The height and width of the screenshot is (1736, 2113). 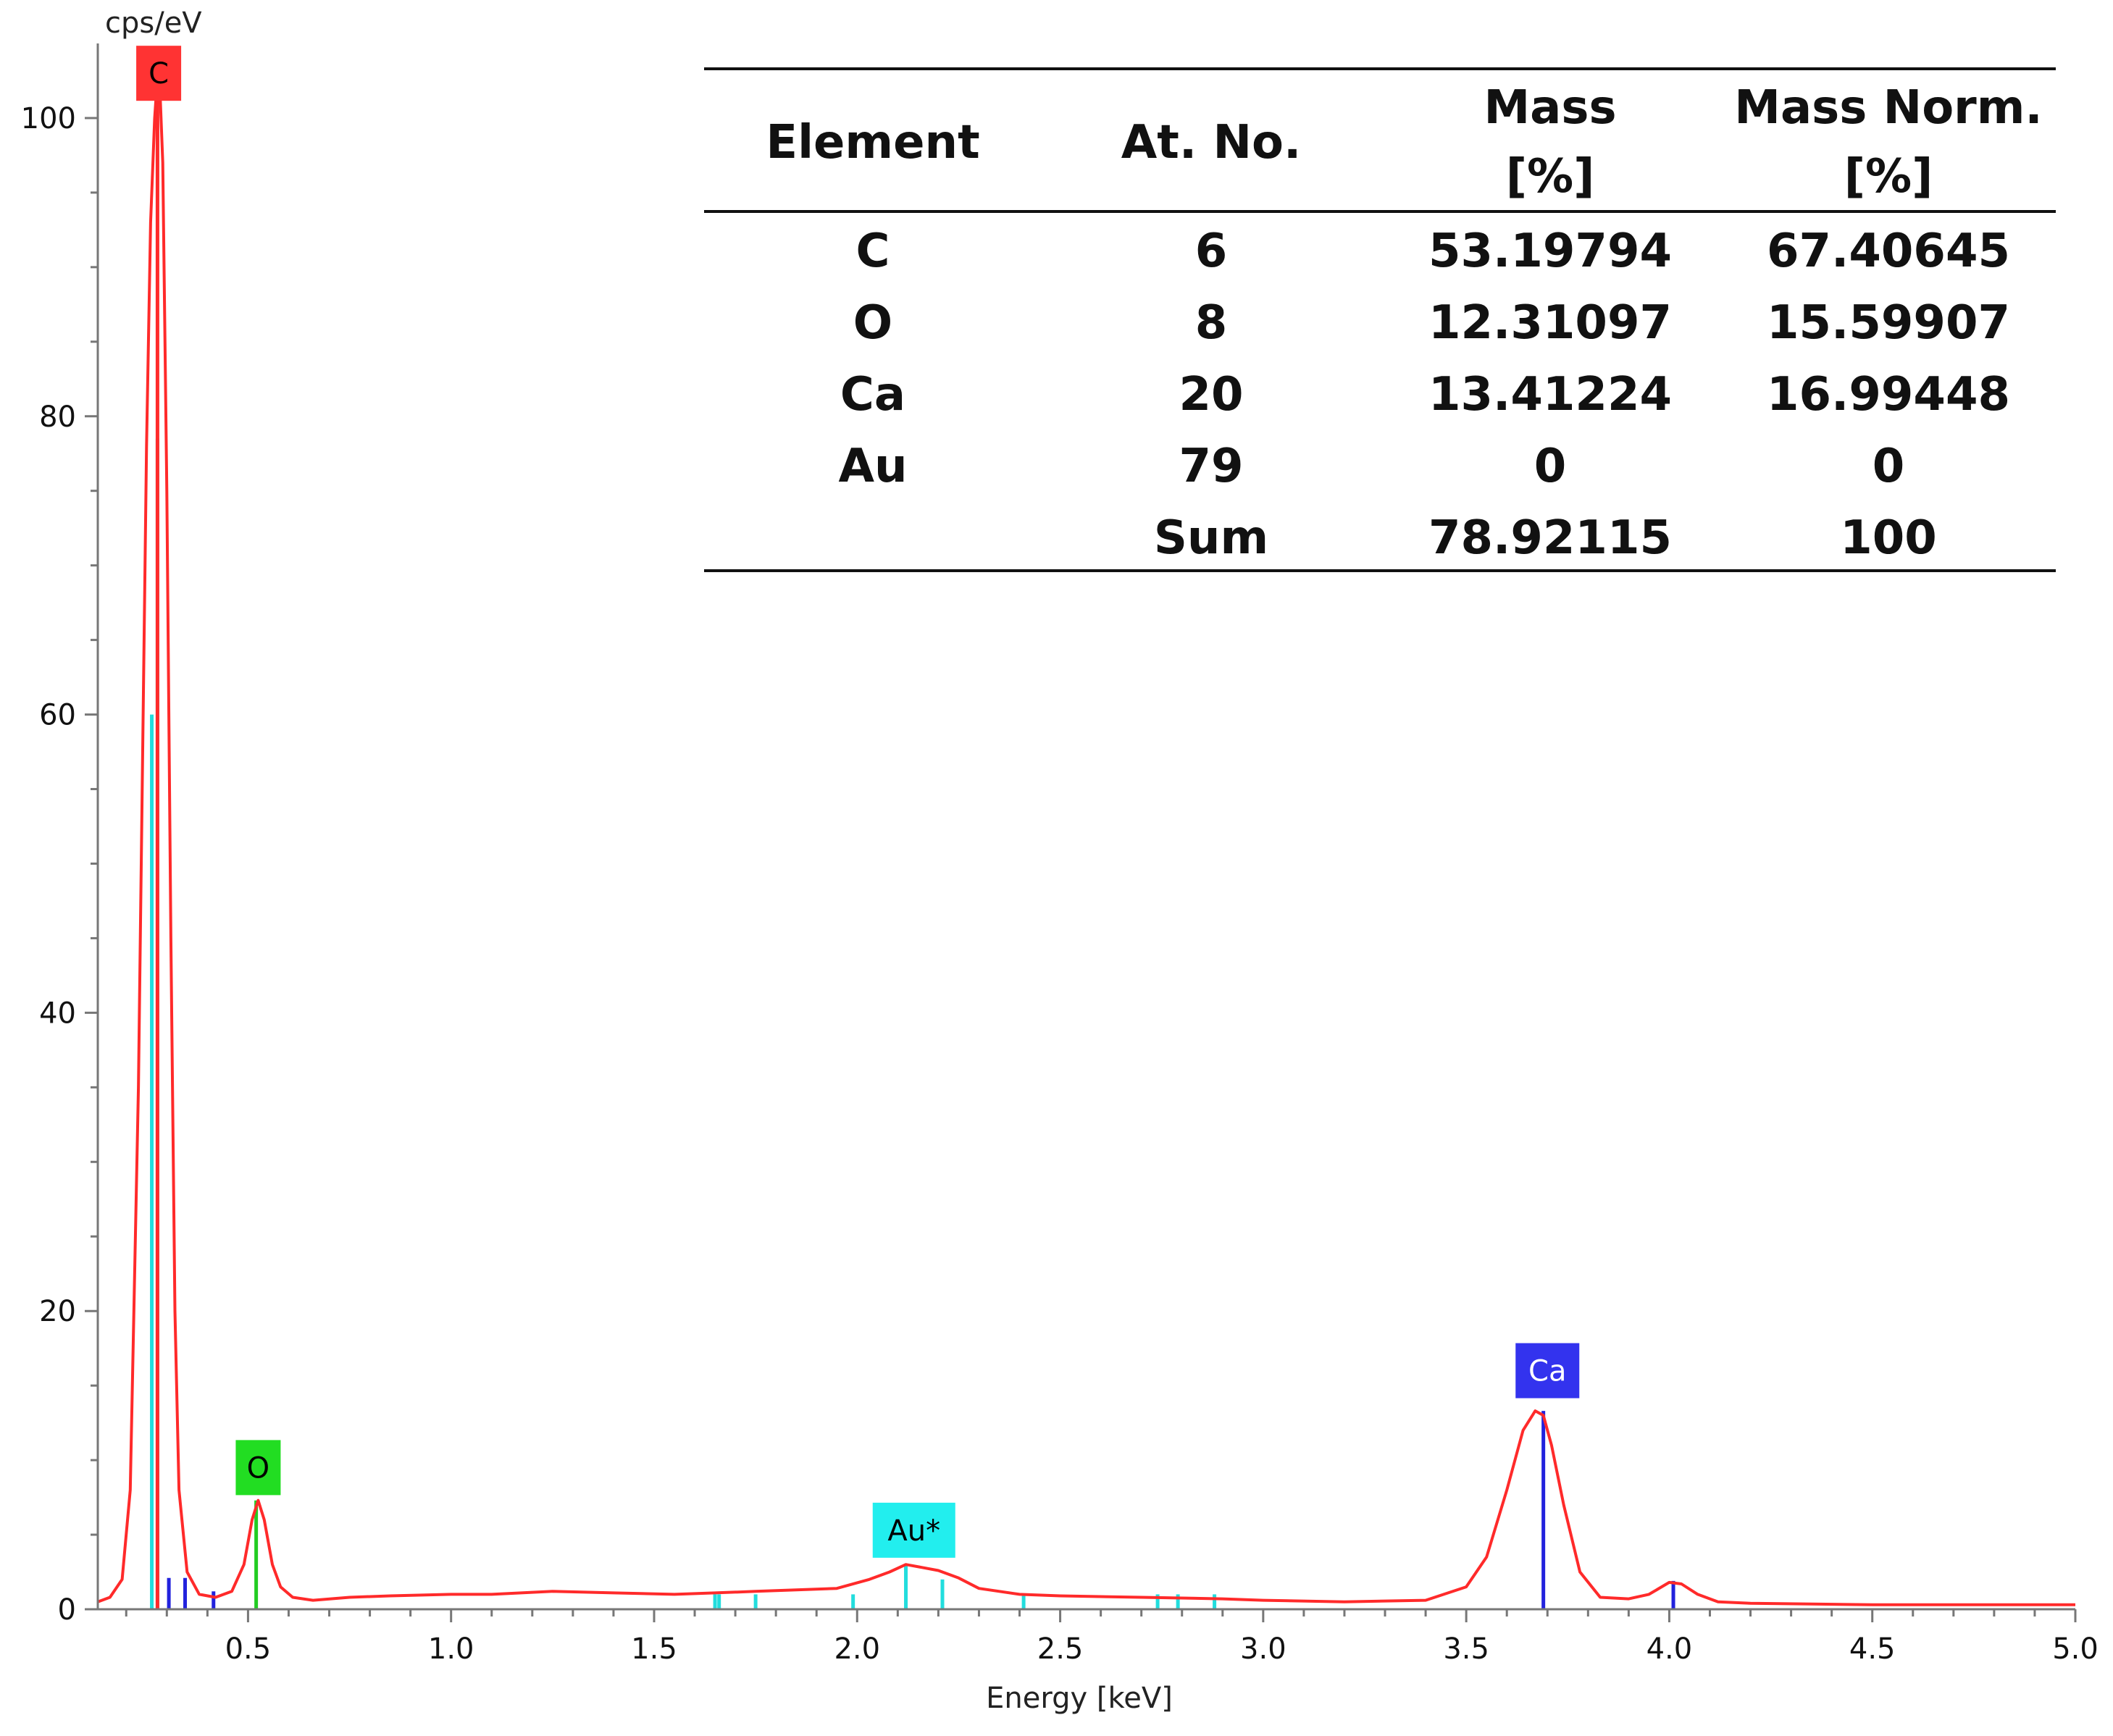 I want to click on table-header-massnorm: Mass Norm., so click(x=1888, y=108).